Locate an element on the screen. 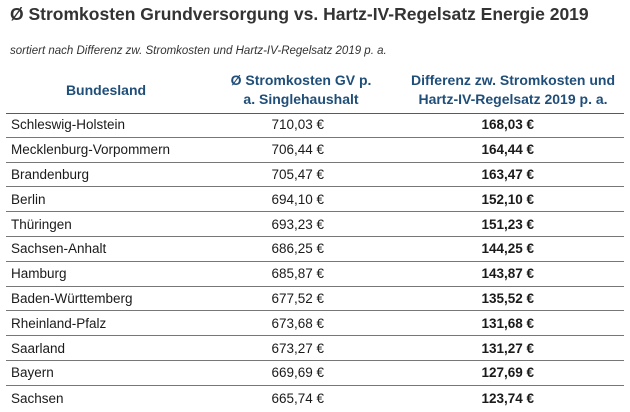 The image size is (630, 412). cell-difference: 151,23 € is located at coordinates (507, 224).